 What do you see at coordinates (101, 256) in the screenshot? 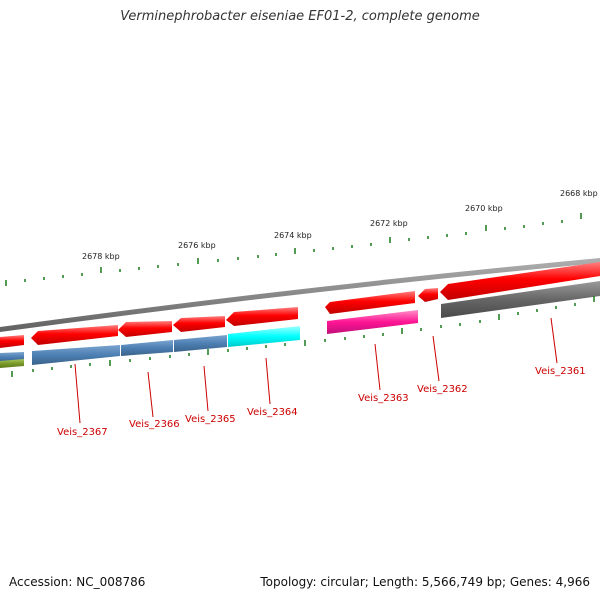
I see `tick-label: 2678 kbp` at bounding box center [101, 256].